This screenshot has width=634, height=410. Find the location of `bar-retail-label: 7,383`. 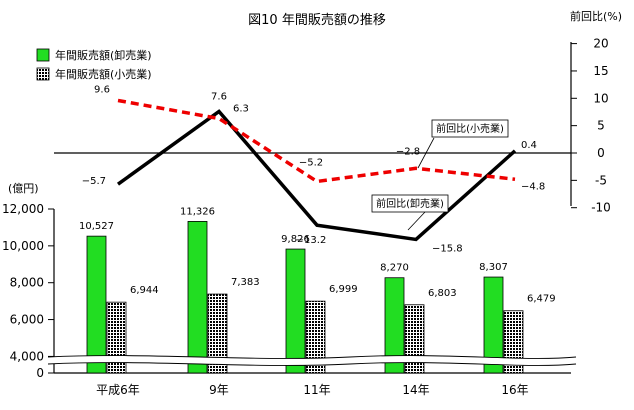

bar-retail-label: 7,383 is located at coordinates (245, 282).